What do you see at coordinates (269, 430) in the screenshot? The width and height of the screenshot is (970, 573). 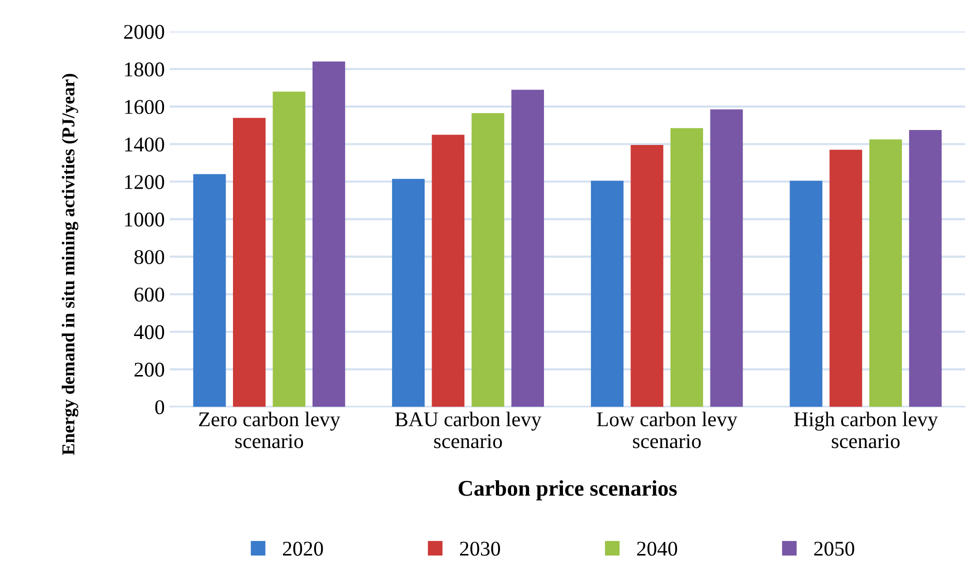 I see `x-tick-label: Zero carbon levy scenario` at bounding box center [269, 430].